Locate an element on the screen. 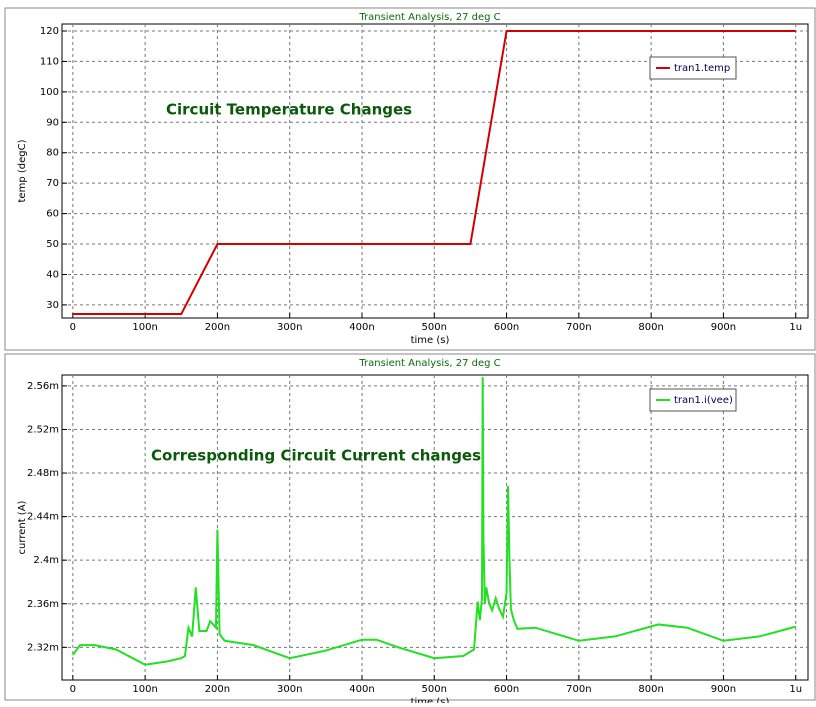 The height and width of the screenshot is (707, 816). legend-label: tran1.i(vee) is located at coordinates (703, 400).